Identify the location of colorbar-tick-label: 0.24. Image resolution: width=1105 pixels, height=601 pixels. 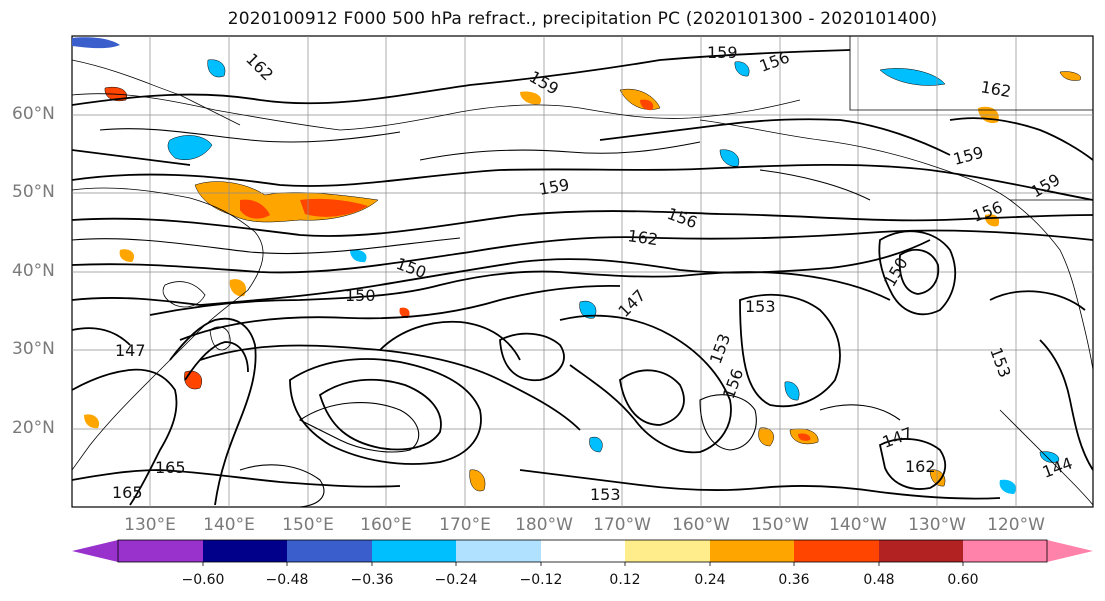
(710, 580).